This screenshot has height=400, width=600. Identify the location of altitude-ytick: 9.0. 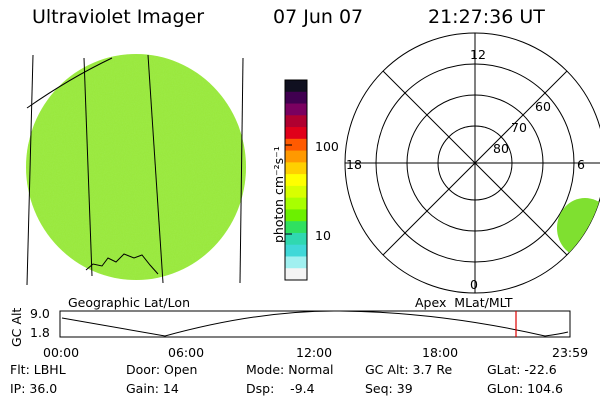
(40, 313).